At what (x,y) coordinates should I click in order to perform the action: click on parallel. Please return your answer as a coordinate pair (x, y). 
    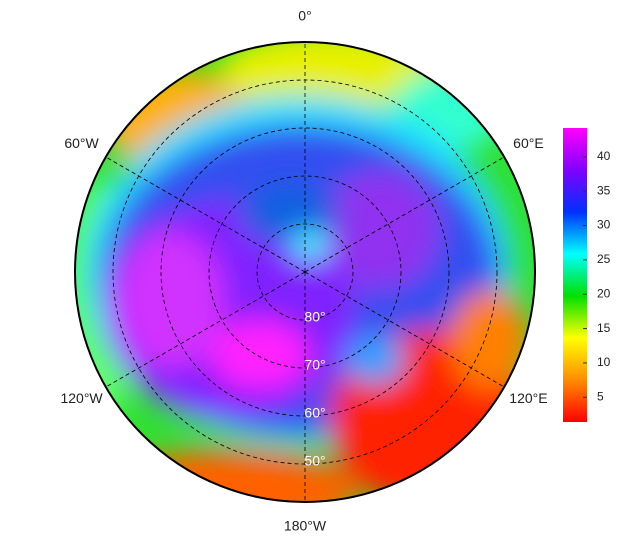
    Looking at the image, I should click on (305, 272).